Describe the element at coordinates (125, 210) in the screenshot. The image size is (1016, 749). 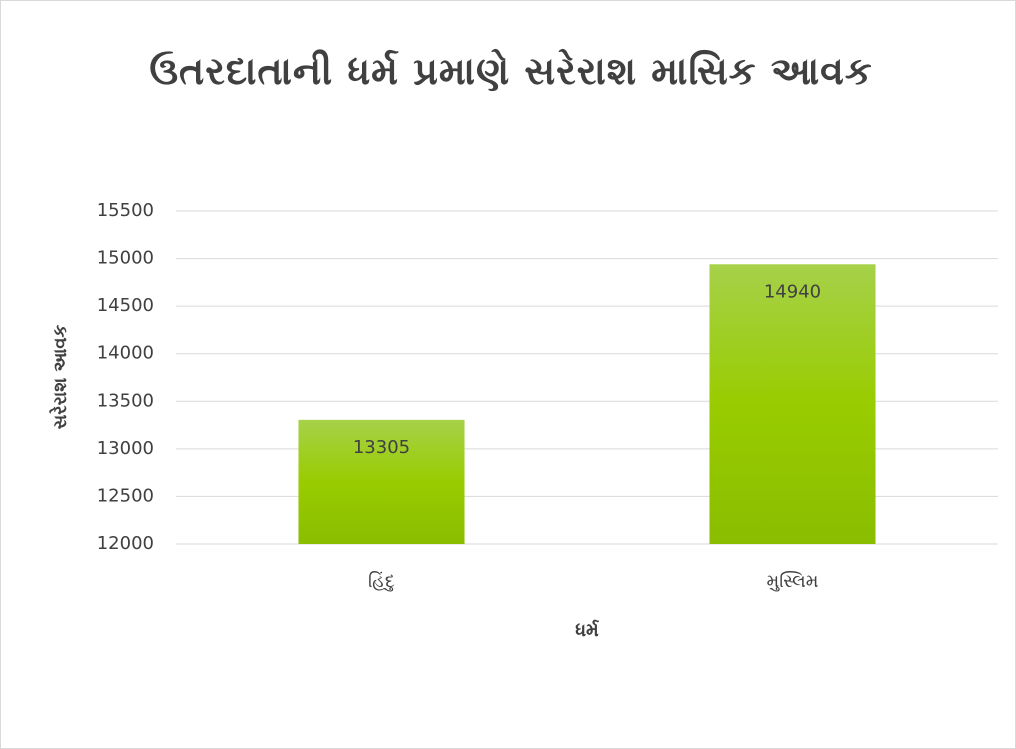
I see `y-tick-label: 15500` at that location.